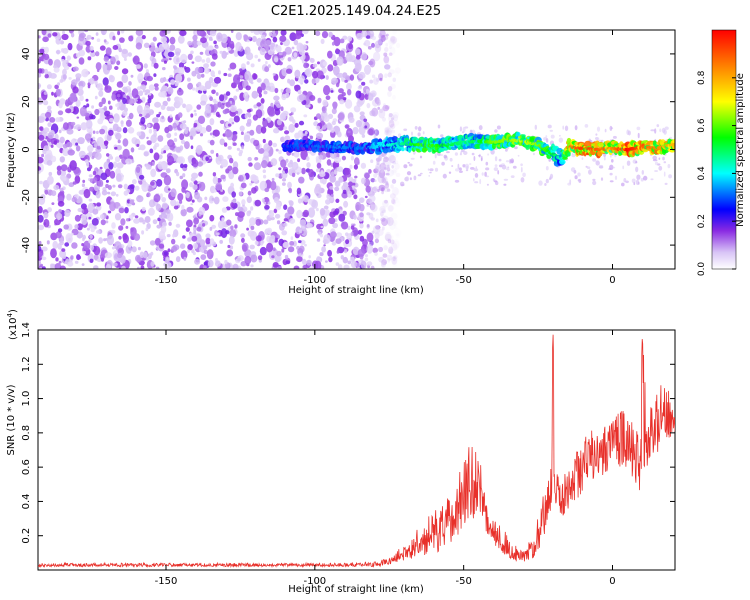 Image resolution: width=750 pixels, height=600 pixels. What do you see at coordinates (673, 141) in the screenshot?
I see `signal-blob` at bounding box center [673, 141].